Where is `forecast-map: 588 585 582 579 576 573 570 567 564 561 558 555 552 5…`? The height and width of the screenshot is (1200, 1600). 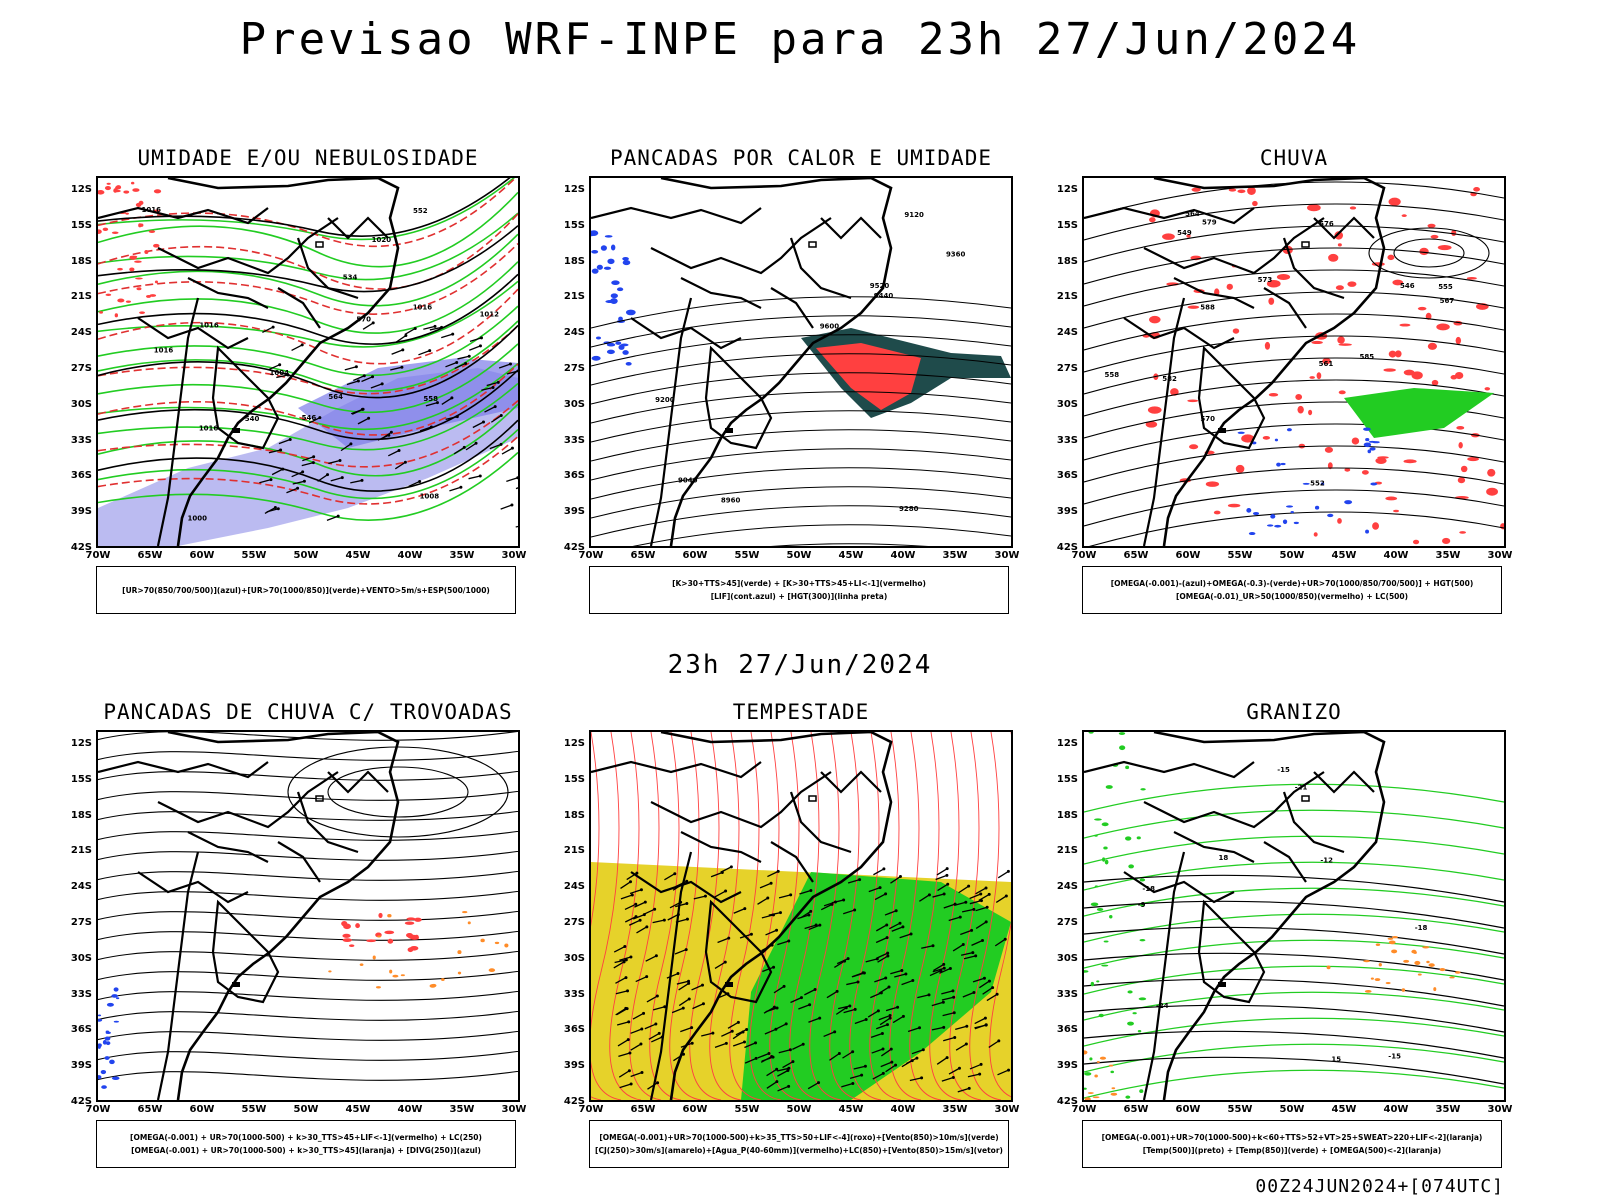
forecast-map: 588 585 582 579 576 573 570 567 564 561 558 555 552 5… is located at coordinates (1294, 362).